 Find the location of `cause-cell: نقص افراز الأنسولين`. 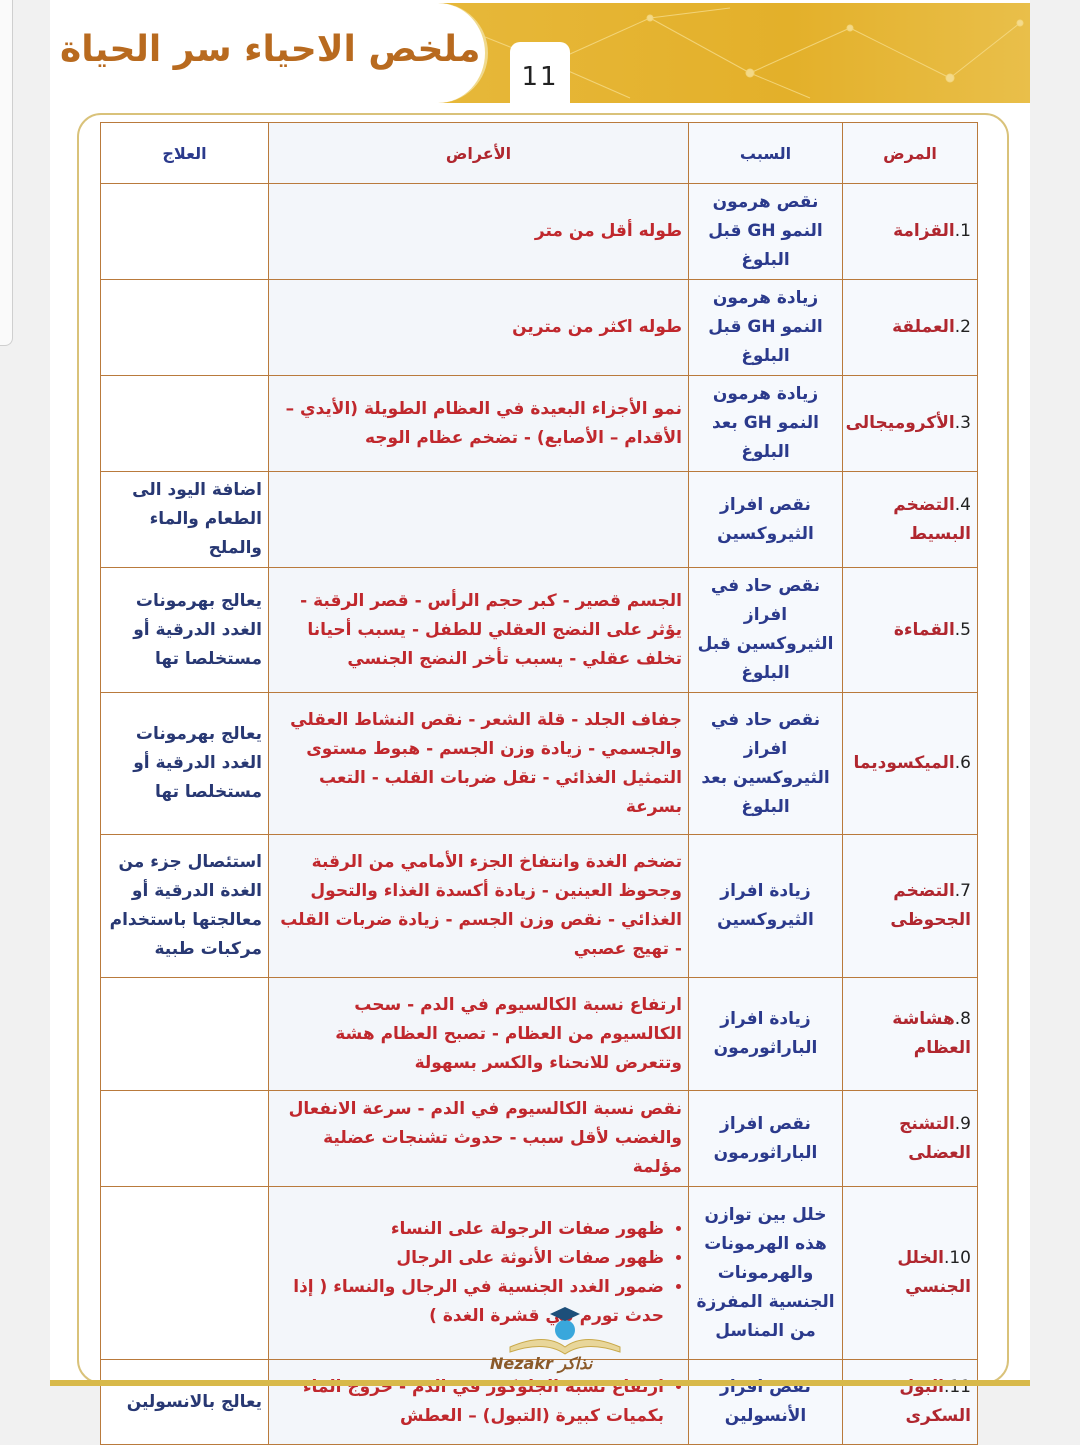

cause-cell: نقص افراز الأنسولين is located at coordinates (765, 1402).